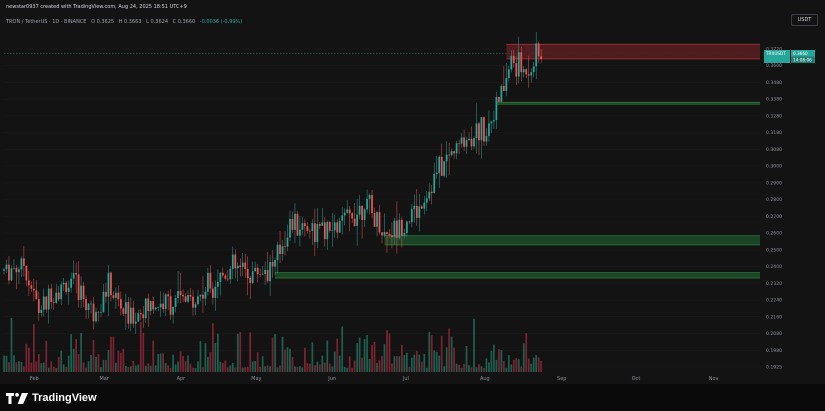 The width and height of the screenshot is (825, 411). I want to click on price-value-box, so click(803, 53).